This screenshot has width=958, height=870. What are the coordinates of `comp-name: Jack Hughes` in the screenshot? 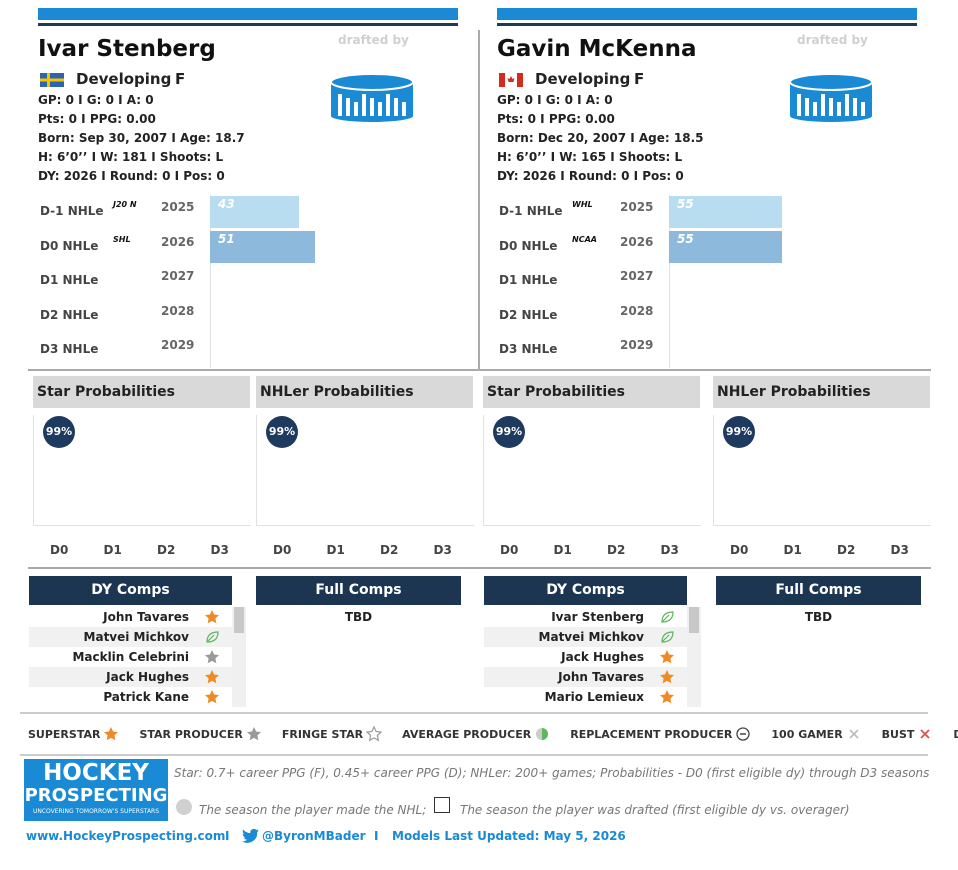 It's located at (602, 657).